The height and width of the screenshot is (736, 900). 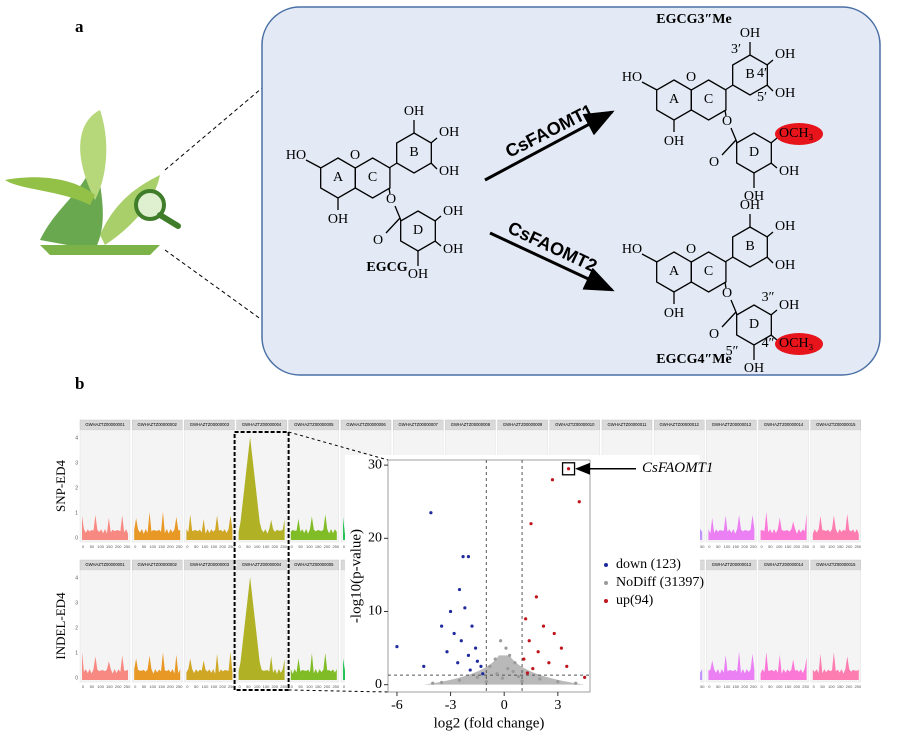 What do you see at coordinates (60, 626) in the screenshot?
I see `row-label: INDEL-ED4` at bounding box center [60, 626].